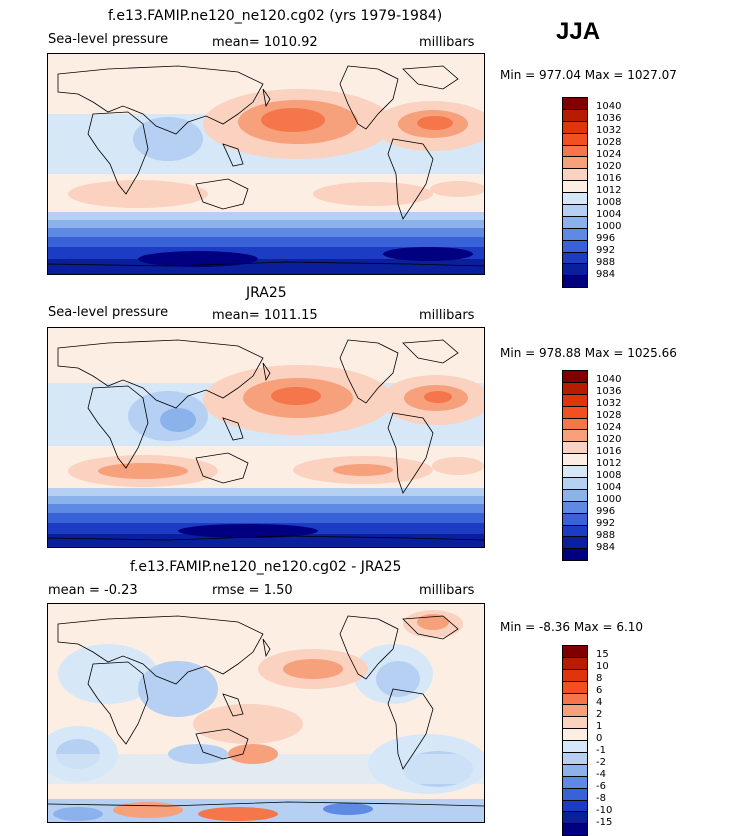 The image size is (733, 836). I want to click on colorbar-tick-label: 4, so click(599, 702).